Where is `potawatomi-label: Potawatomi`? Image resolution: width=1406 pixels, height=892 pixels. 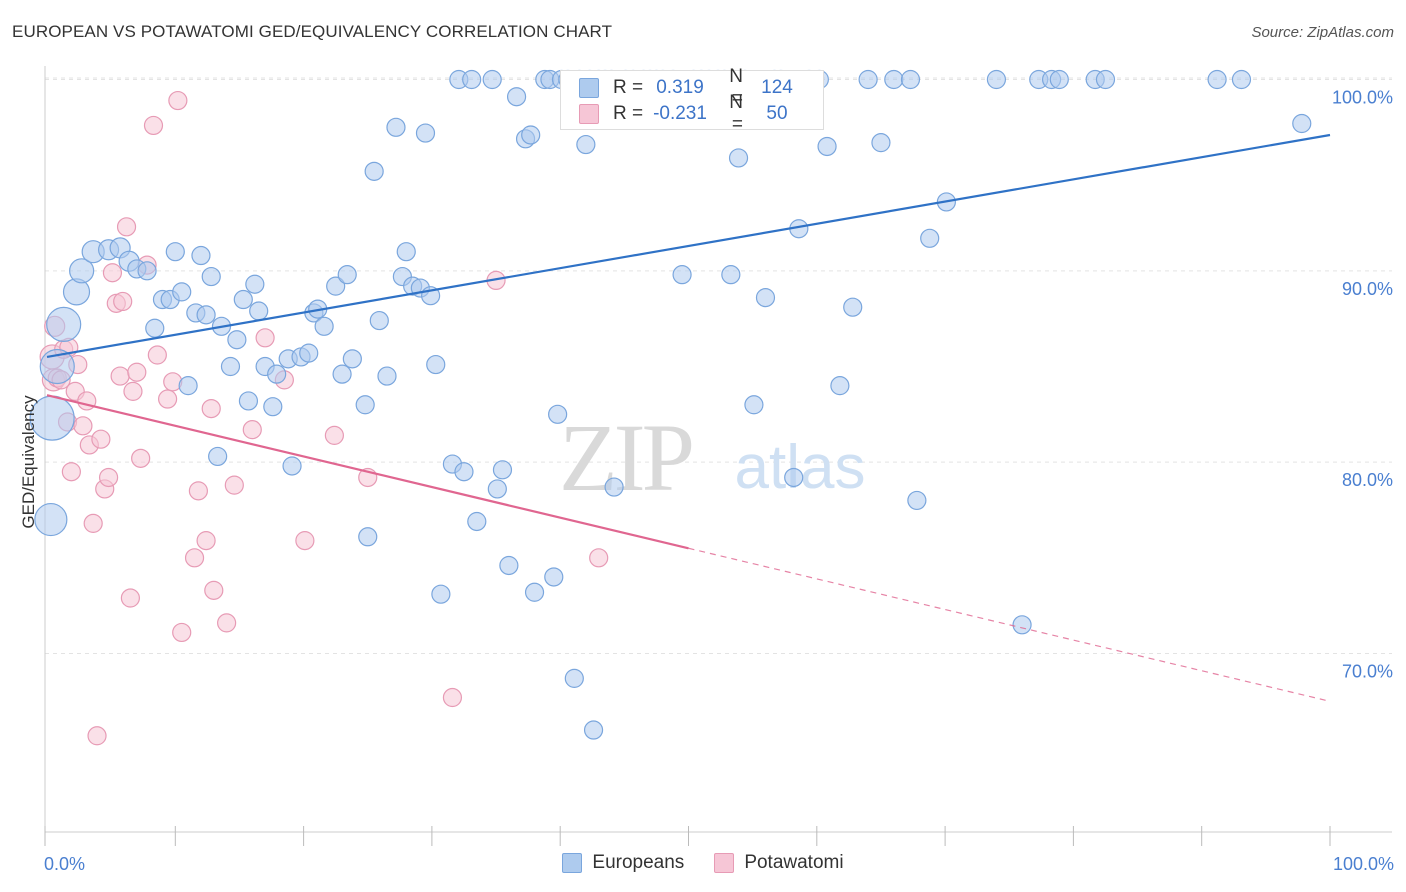 potawatomi-label: Potawatomi is located at coordinates (794, 862).